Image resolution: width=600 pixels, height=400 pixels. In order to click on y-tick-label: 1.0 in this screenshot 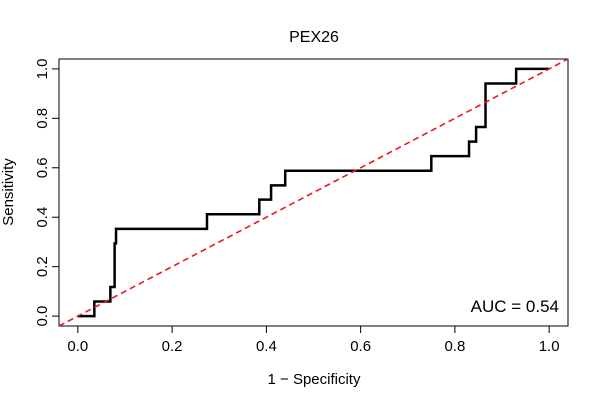, I will do `click(42, 68)`.